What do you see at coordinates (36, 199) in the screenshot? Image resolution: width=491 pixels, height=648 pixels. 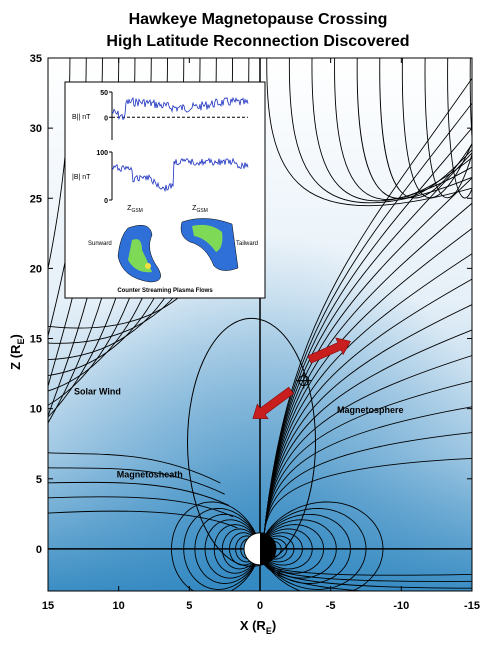 I see `y-tick-label: 25` at bounding box center [36, 199].